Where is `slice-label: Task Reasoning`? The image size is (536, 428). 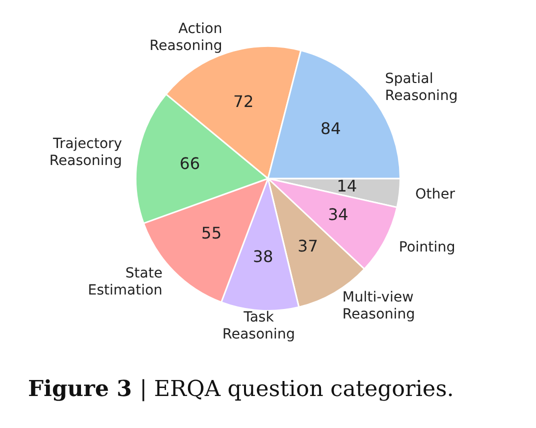
slice-label: Task Reasoning is located at coordinates (259, 325).